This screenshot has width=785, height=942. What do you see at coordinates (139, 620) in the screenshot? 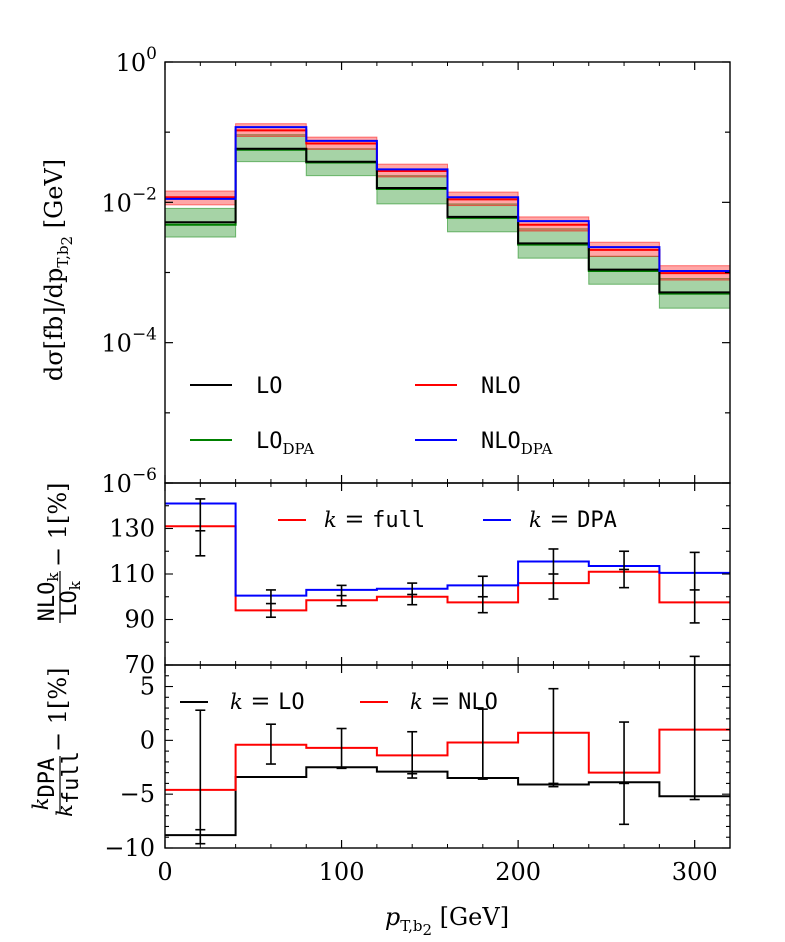
I see `y-tick-label: 90` at bounding box center [139, 620].